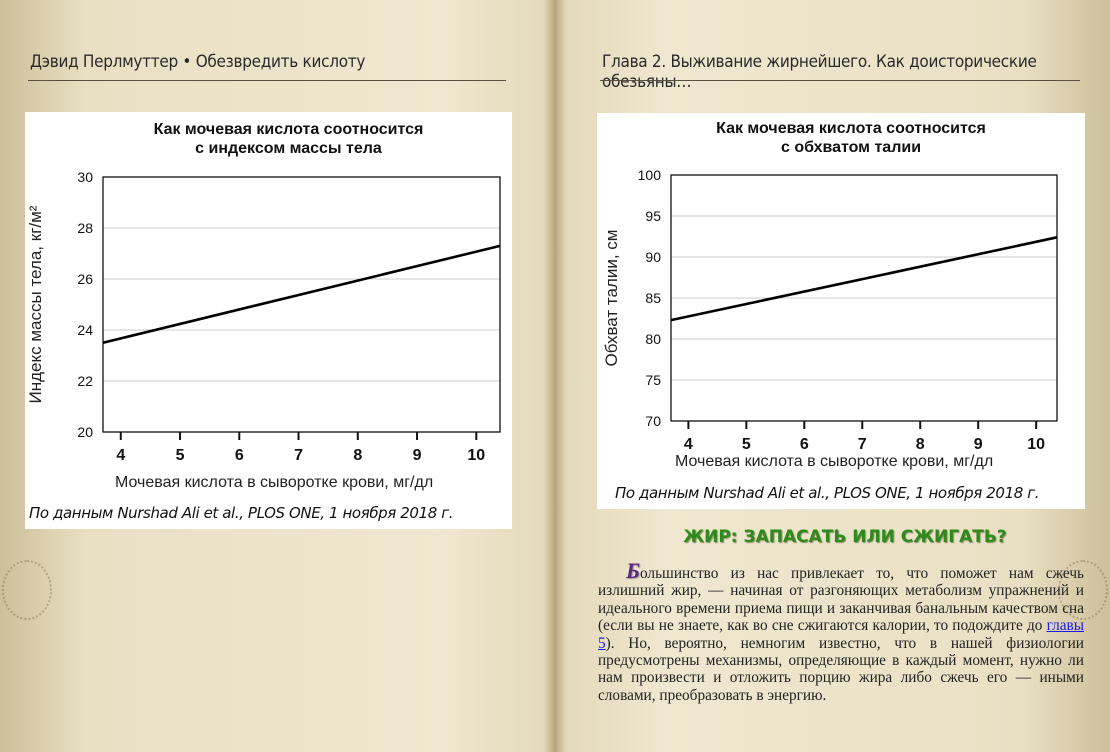 Image resolution: width=1110 pixels, height=752 pixels. Describe the element at coordinates (653, 380) in the screenshot. I see `y-tick-label: 75` at that location.